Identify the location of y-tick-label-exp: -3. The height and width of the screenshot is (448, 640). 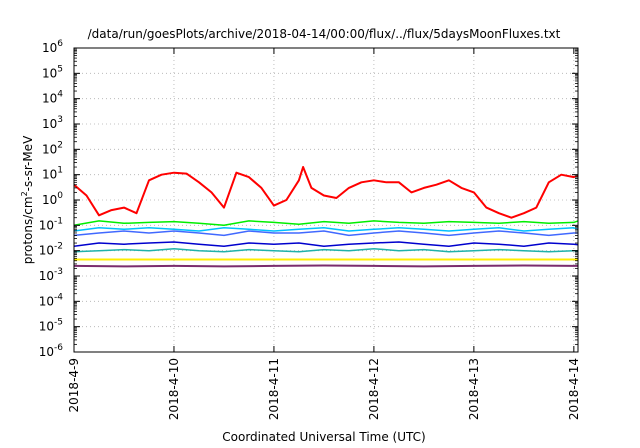
(58, 272).